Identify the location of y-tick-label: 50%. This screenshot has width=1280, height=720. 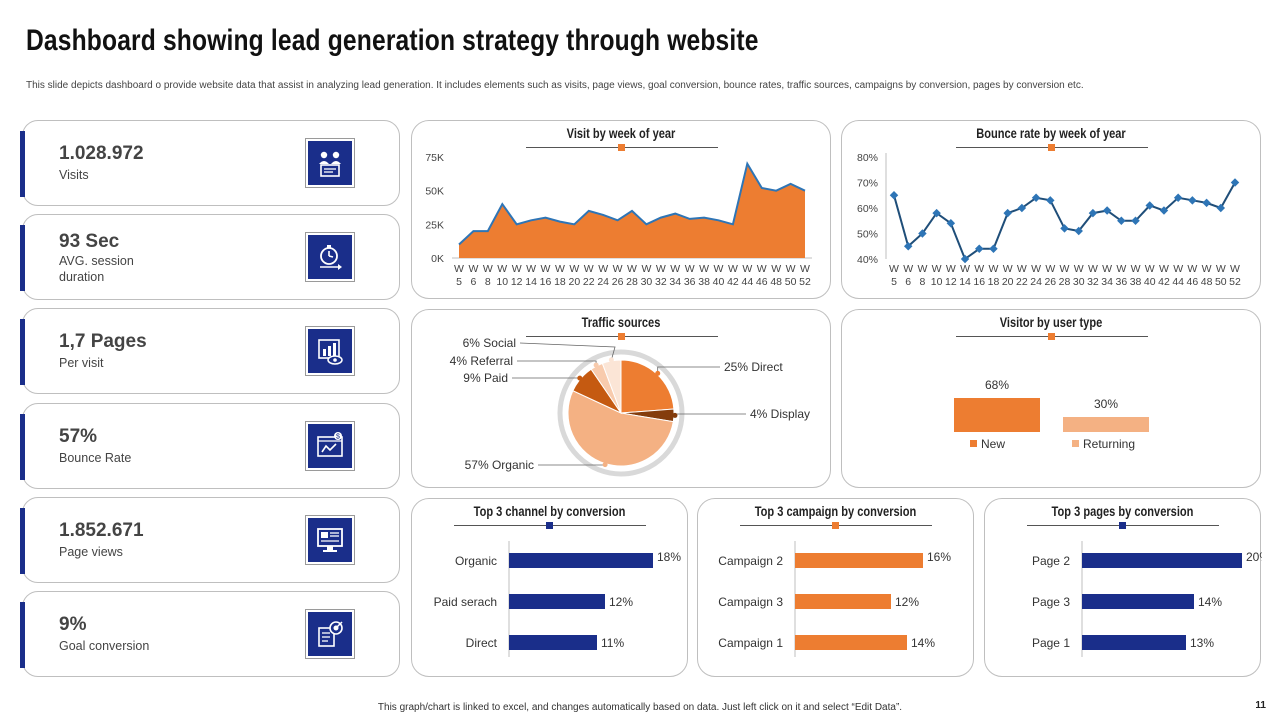
(867, 235).